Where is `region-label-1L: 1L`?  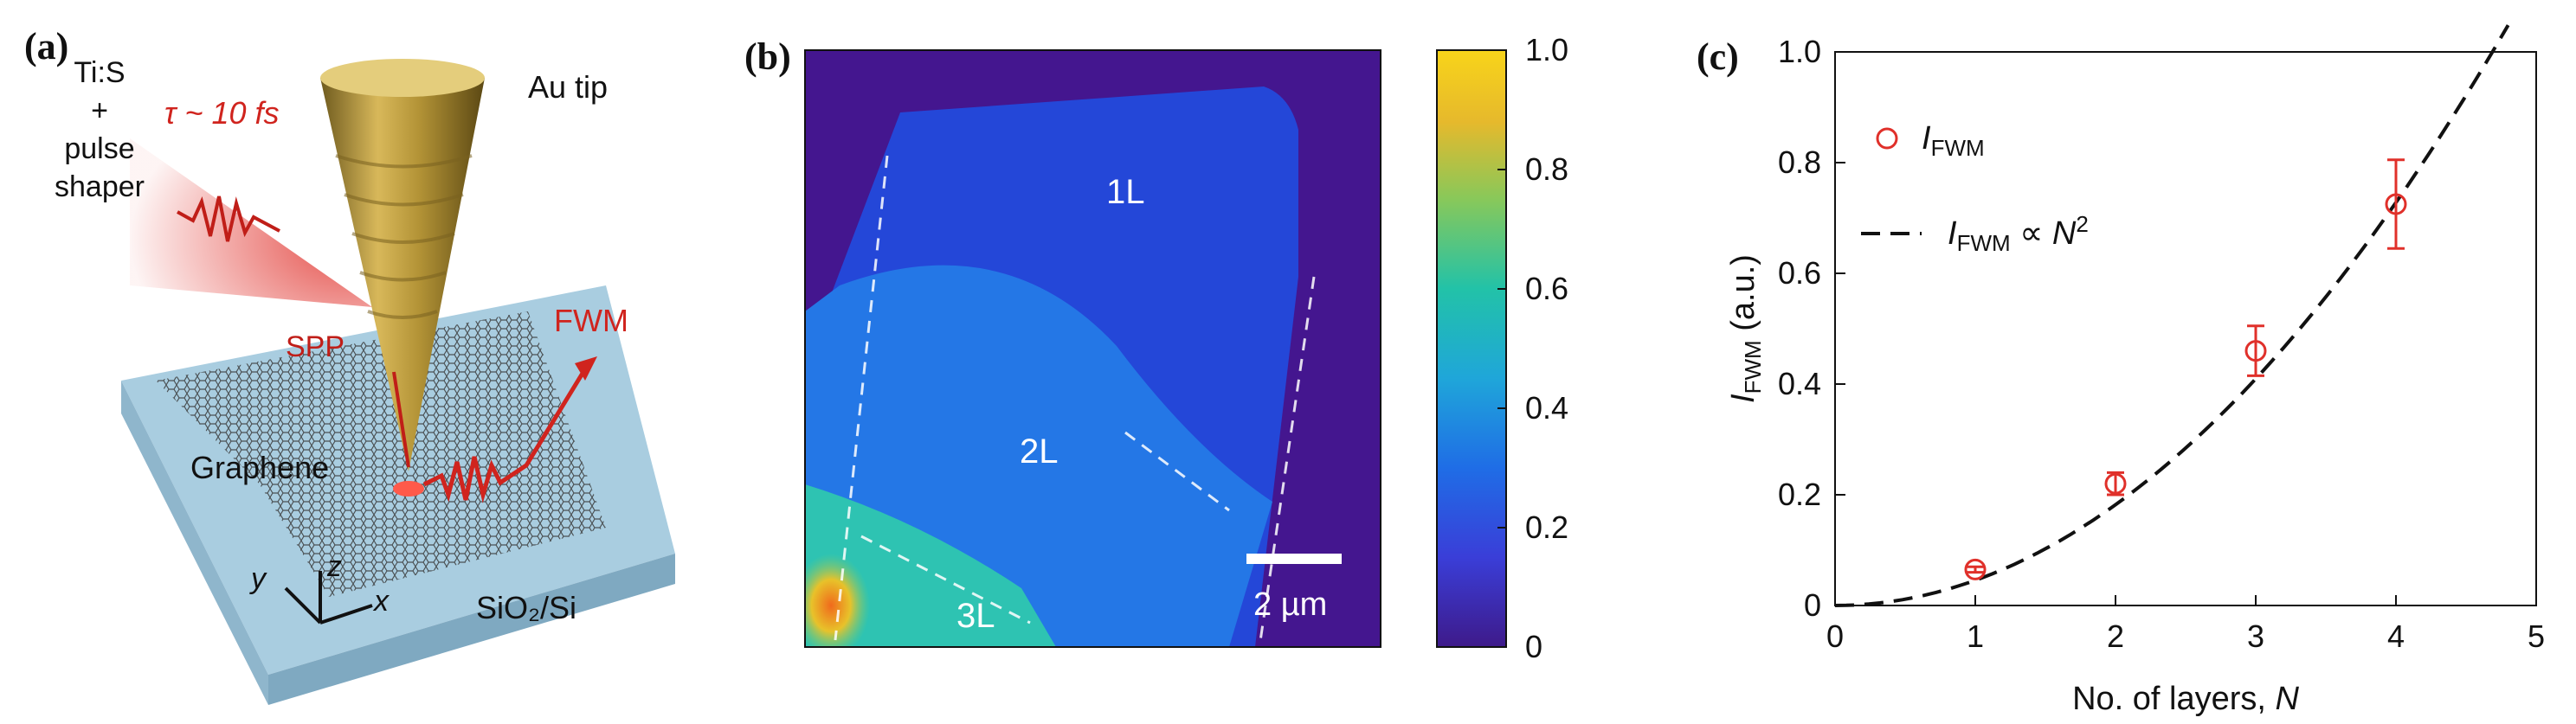
region-label-1L: 1L is located at coordinates (1125, 192).